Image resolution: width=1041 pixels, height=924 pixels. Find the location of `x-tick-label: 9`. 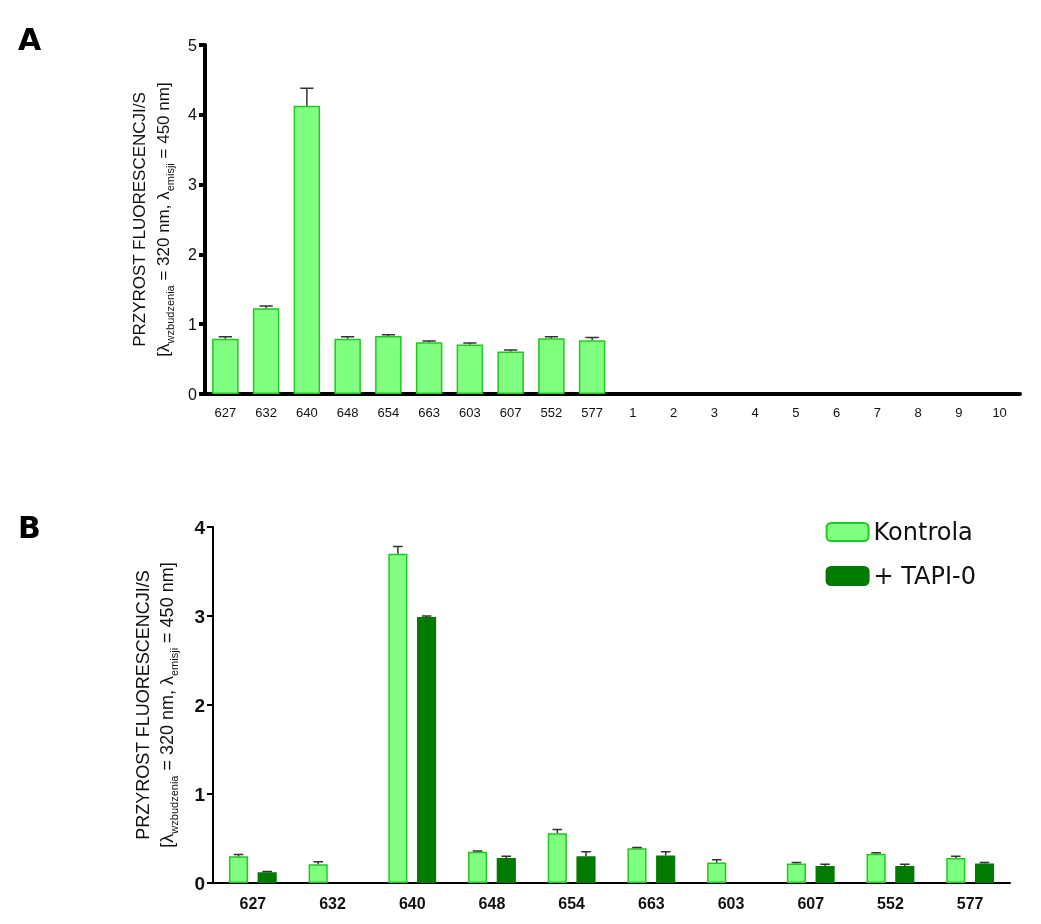

x-tick-label: 9 is located at coordinates (959, 412).